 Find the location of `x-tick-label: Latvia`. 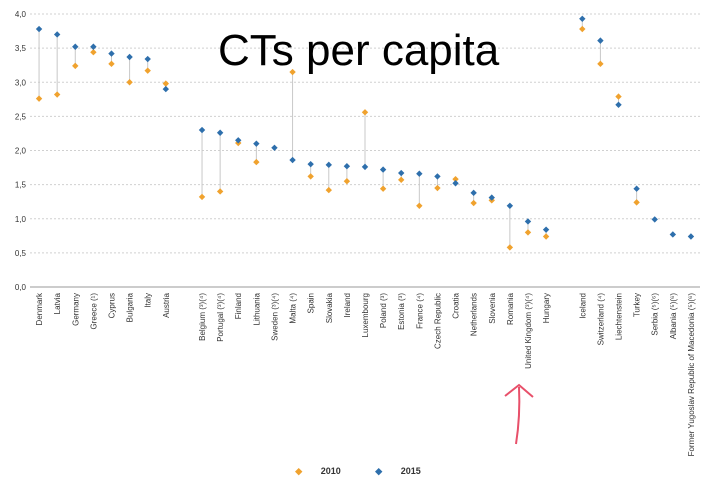

x-tick-label: Latvia is located at coordinates (57, 303).